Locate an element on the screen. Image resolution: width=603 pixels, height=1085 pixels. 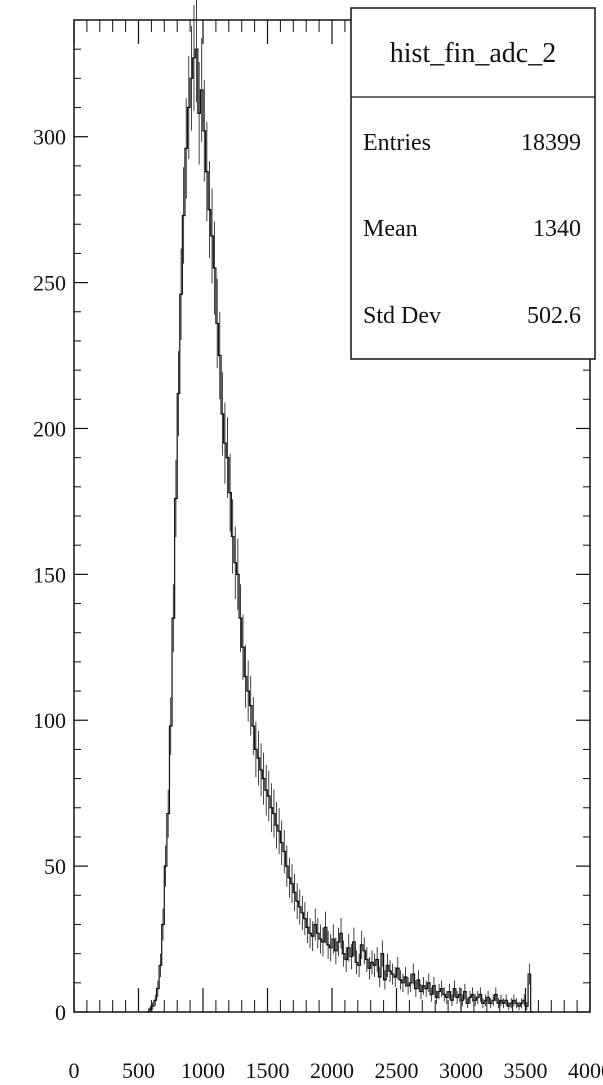
y-tick-label: 100 is located at coordinates (49, 720).